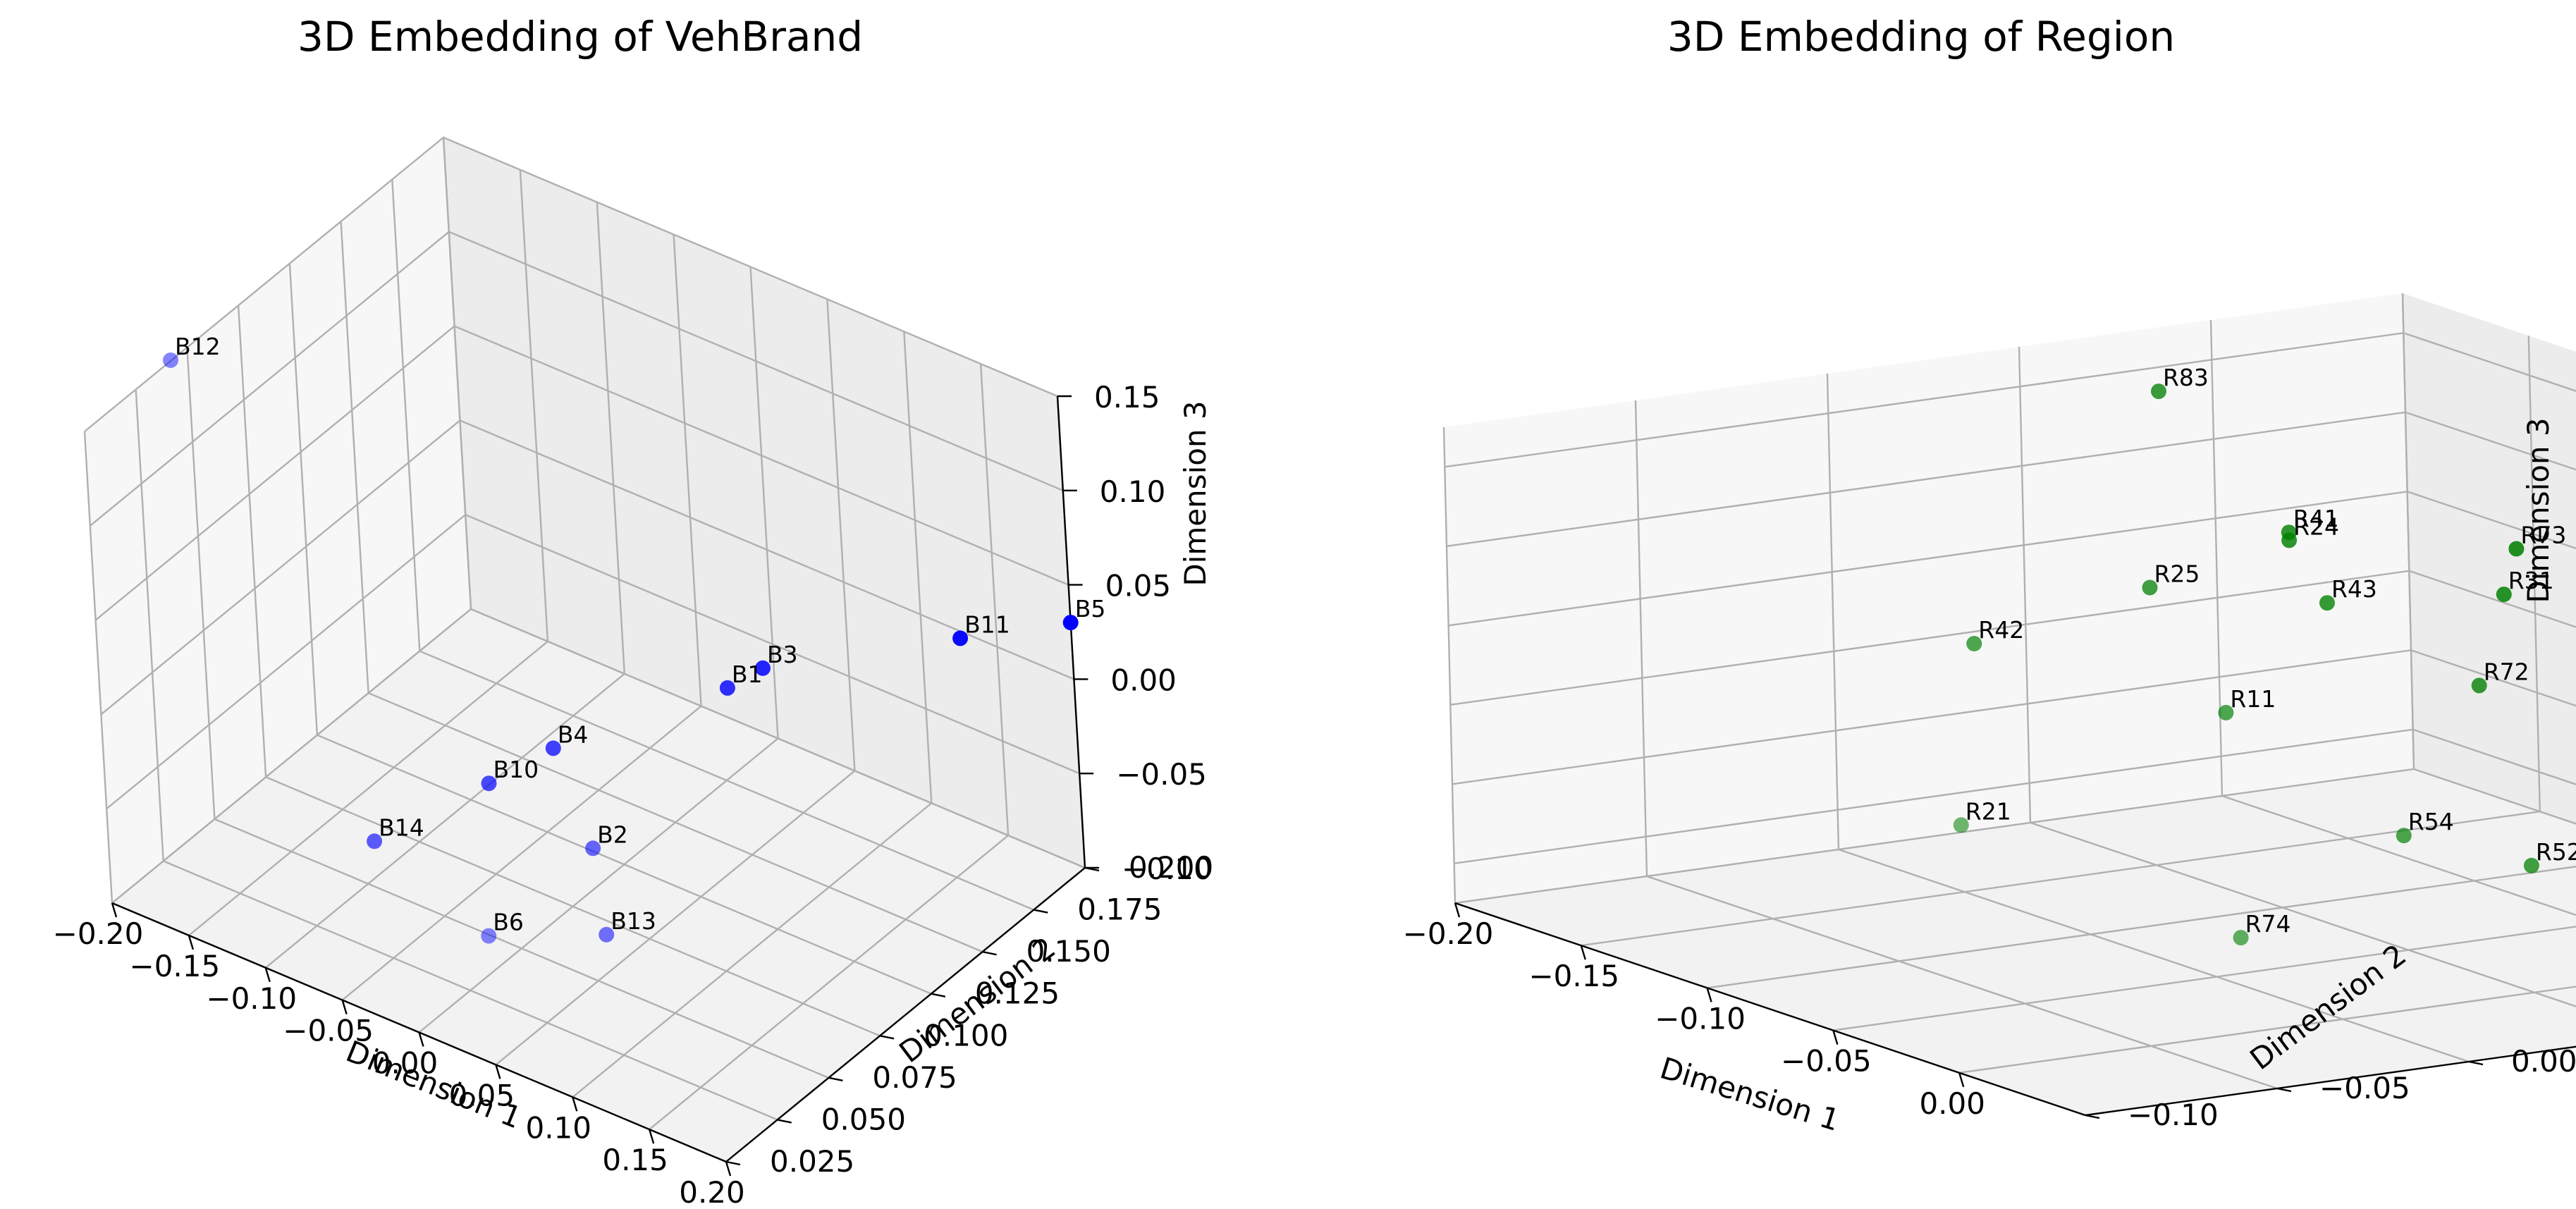  What do you see at coordinates (2316, 518) in the screenshot?
I see `data-label-R41: R41` at bounding box center [2316, 518].